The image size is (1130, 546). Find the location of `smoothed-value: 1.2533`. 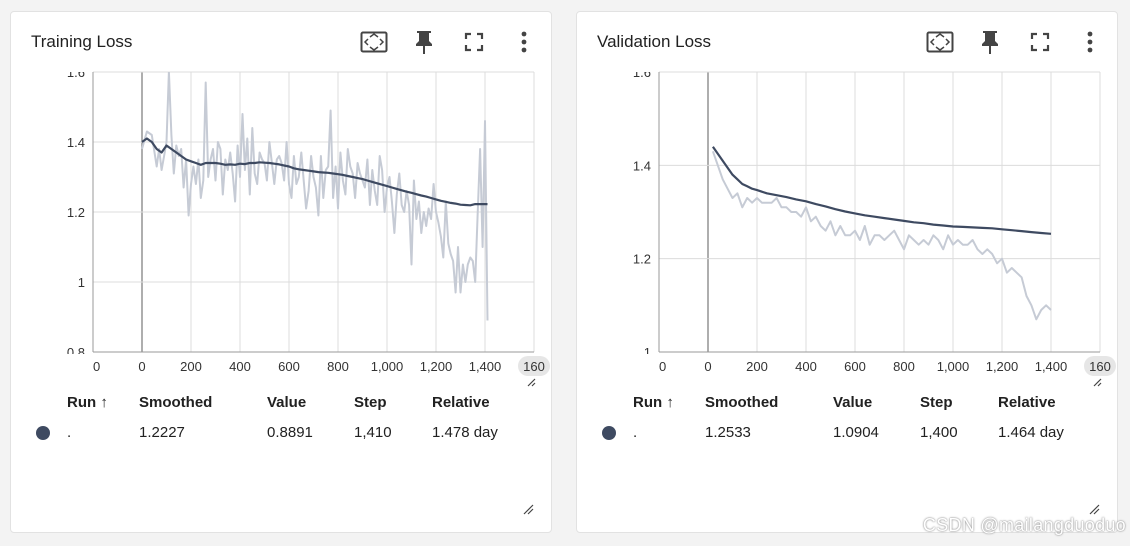

smoothed-value: 1.2533 is located at coordinates (728, 432).